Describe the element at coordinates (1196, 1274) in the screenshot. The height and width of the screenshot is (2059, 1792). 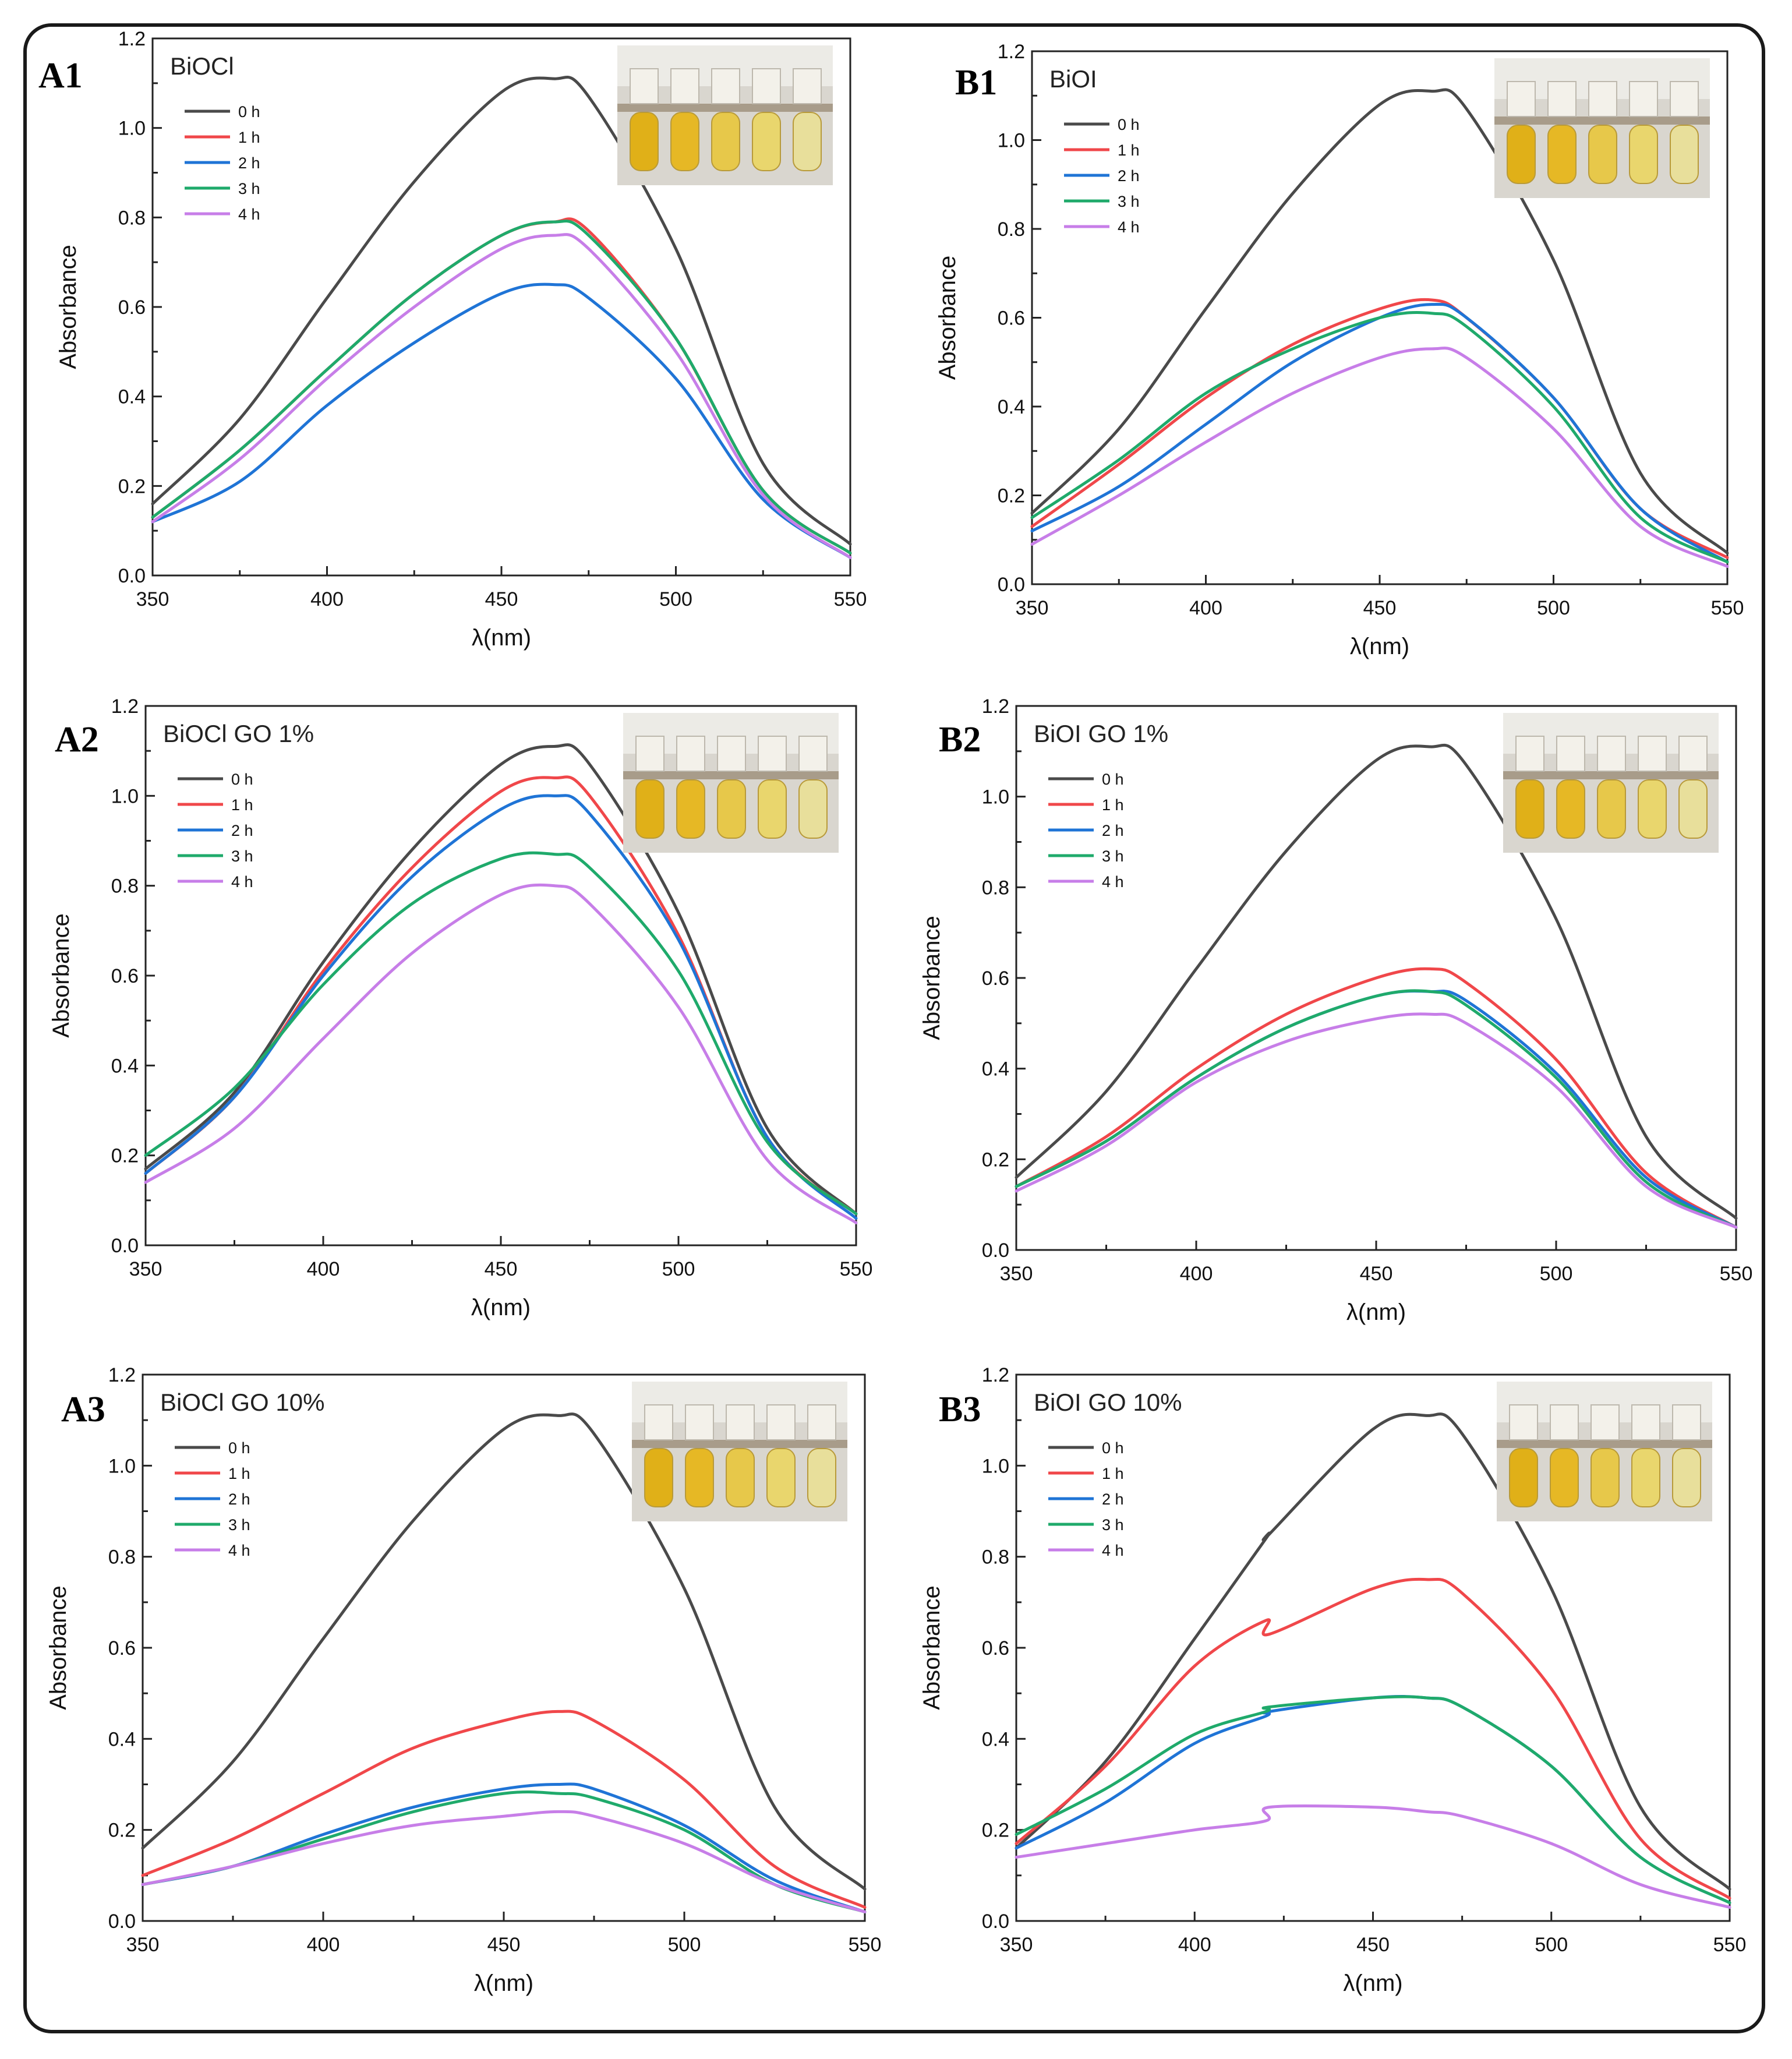
I see `x-tick-label: 400` at that location.